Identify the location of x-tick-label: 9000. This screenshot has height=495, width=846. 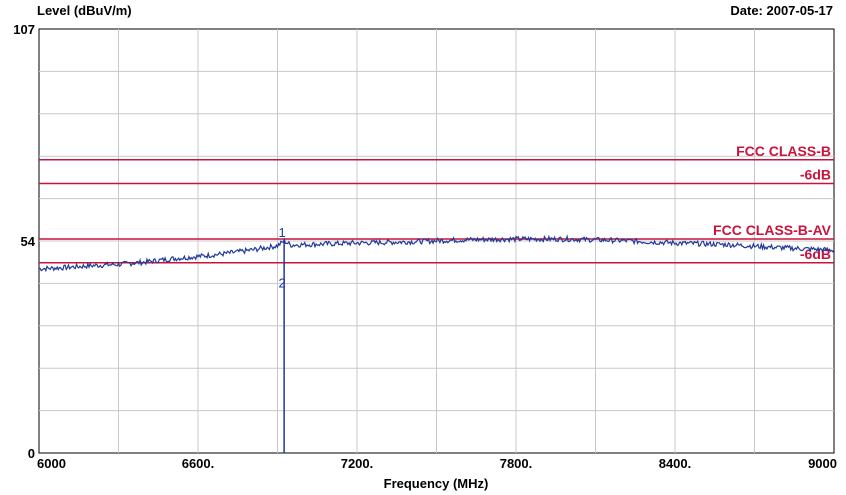
(822, 463).